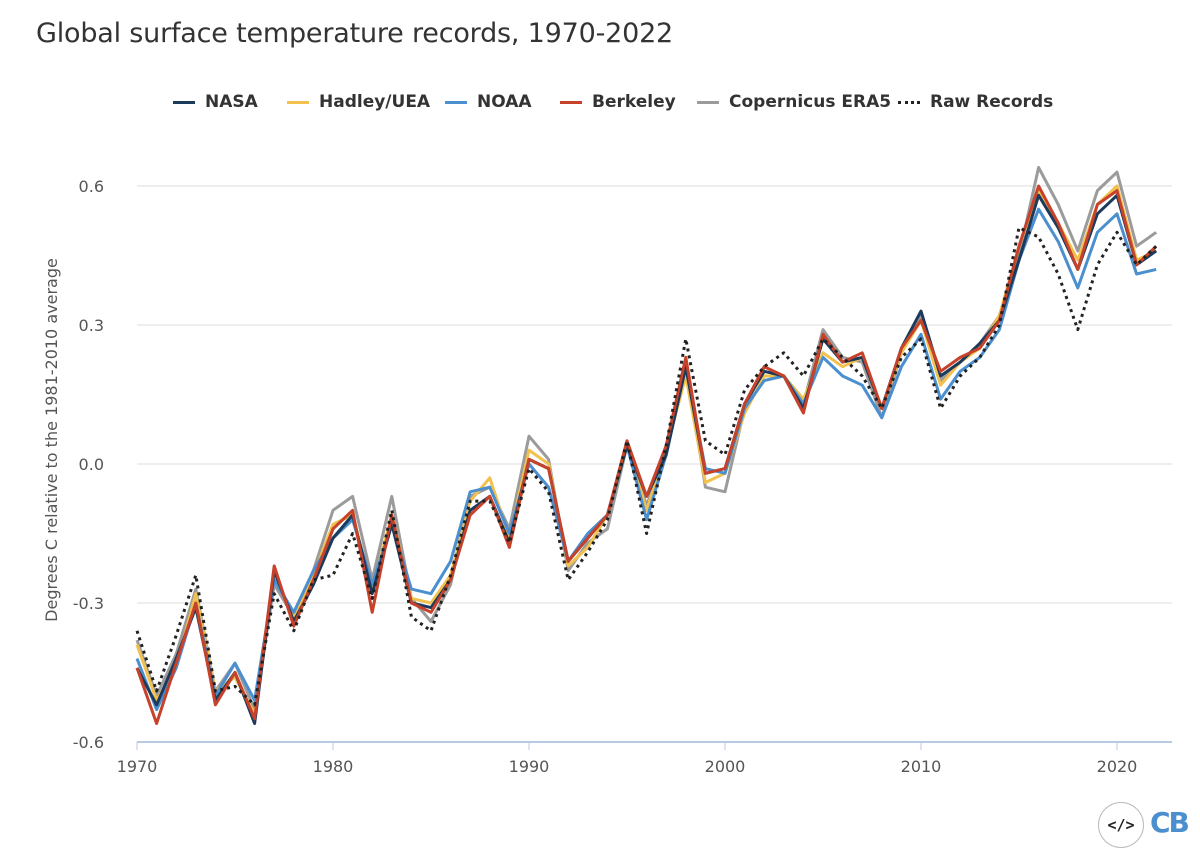 This screenshot has width=1200, height=858. I want to click on x-tick-label: 1990, so click(529, 766).